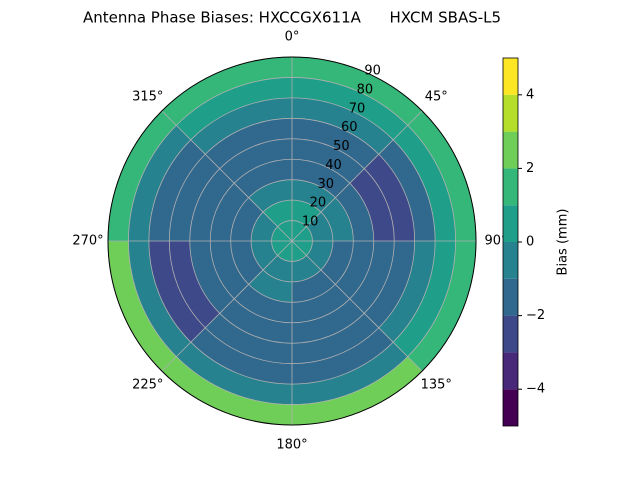 This screenshot has height=480, width=640. I want to click on theta-tick-label: 315°, so click(147, 96).